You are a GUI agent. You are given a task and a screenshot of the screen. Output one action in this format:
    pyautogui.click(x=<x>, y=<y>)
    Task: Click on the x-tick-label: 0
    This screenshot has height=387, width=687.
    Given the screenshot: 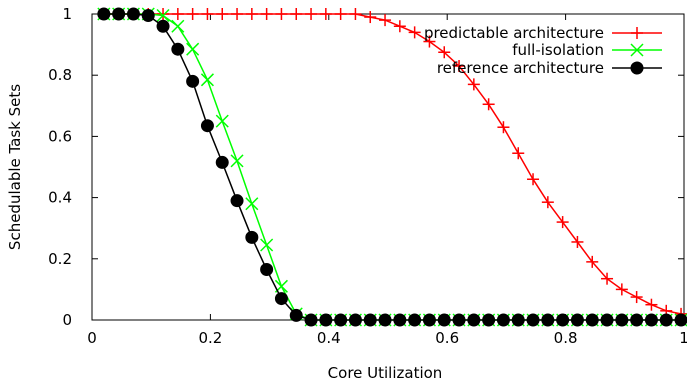 What is the action you would take?
    pyautogui.click(x=92, y=338)
    